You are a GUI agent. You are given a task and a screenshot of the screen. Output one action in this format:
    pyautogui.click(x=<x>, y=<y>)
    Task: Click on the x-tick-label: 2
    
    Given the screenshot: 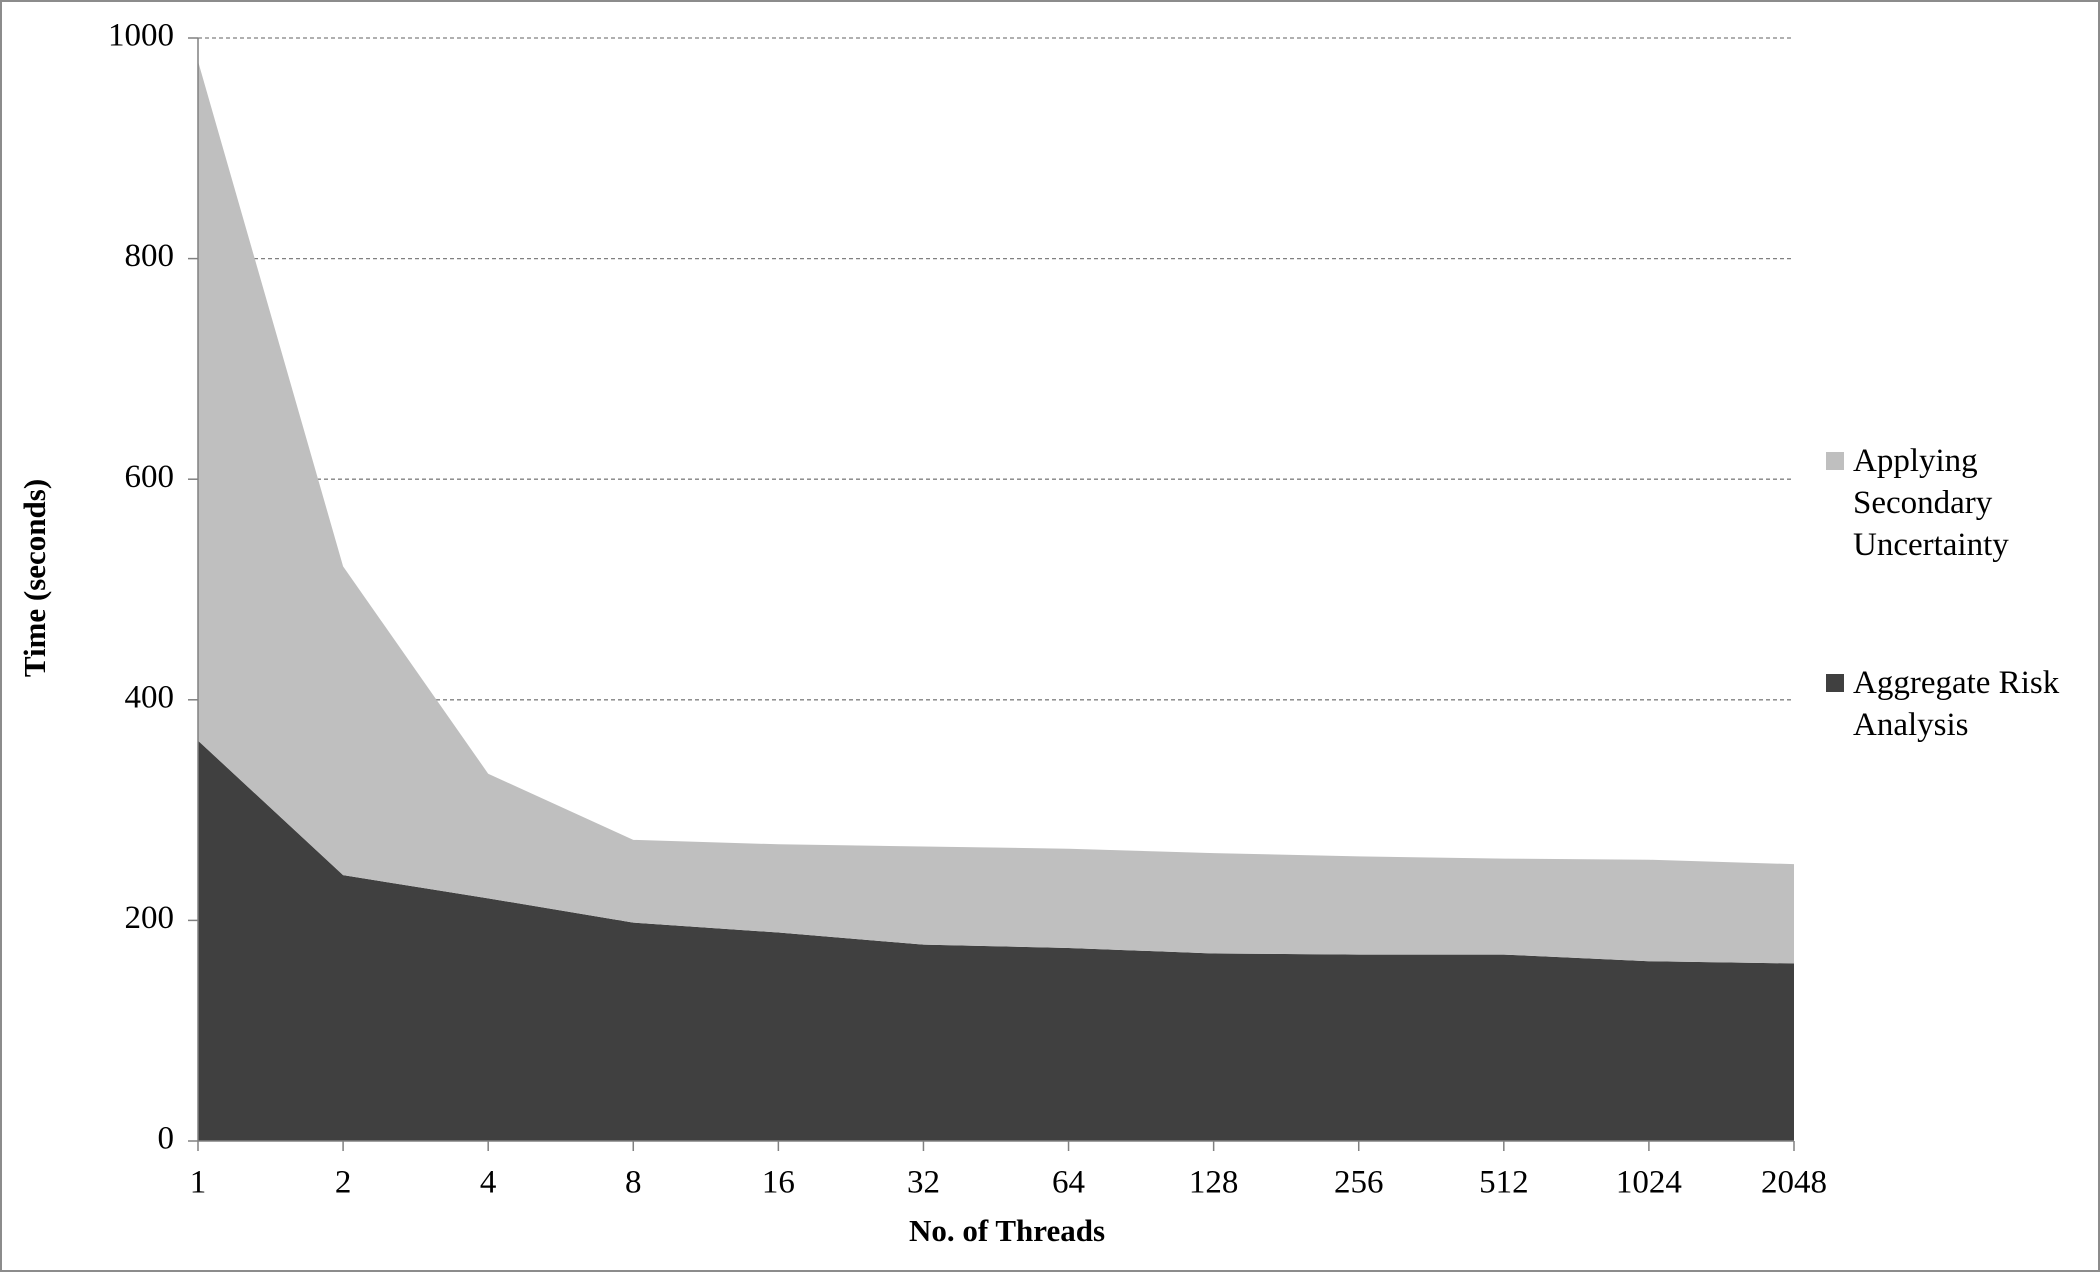 What is the action you would take?
    pyautogui.click(x=343, y=1183)
    